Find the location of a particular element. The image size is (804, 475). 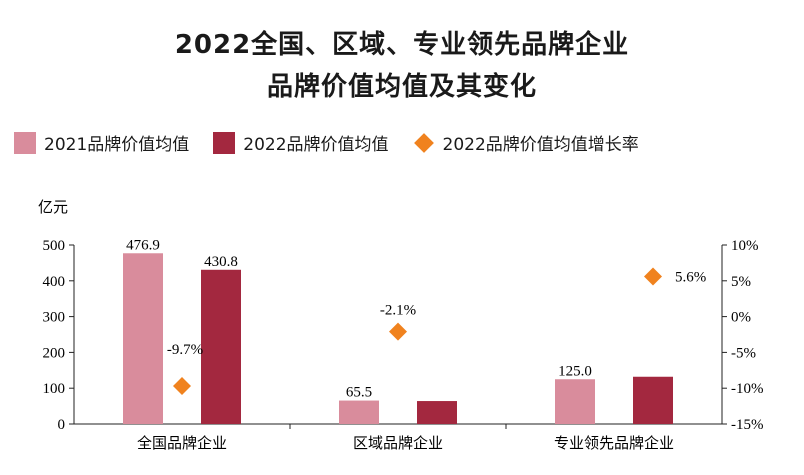

y-tick-label-right: 5% is located at coordinates (741, 282).